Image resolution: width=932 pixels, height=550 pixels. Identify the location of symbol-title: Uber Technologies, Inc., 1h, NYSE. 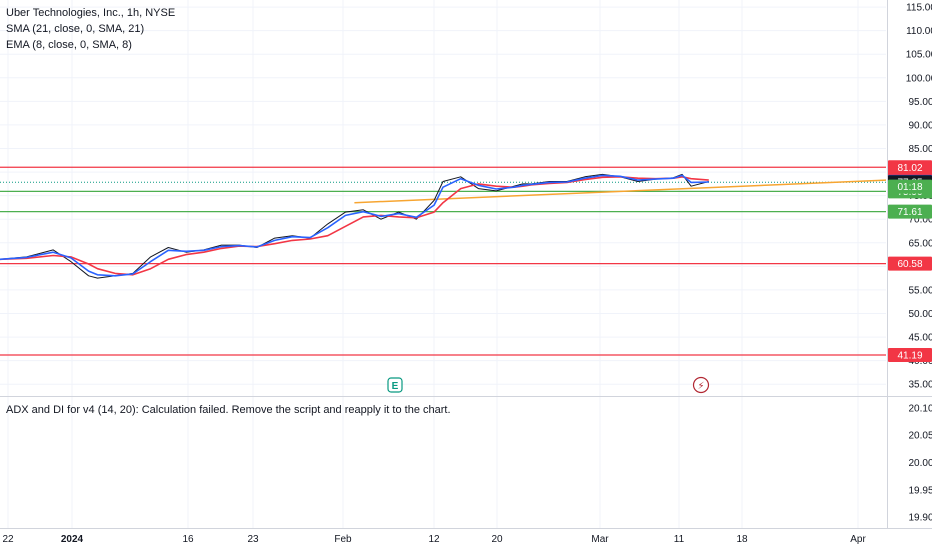
(91, 13).